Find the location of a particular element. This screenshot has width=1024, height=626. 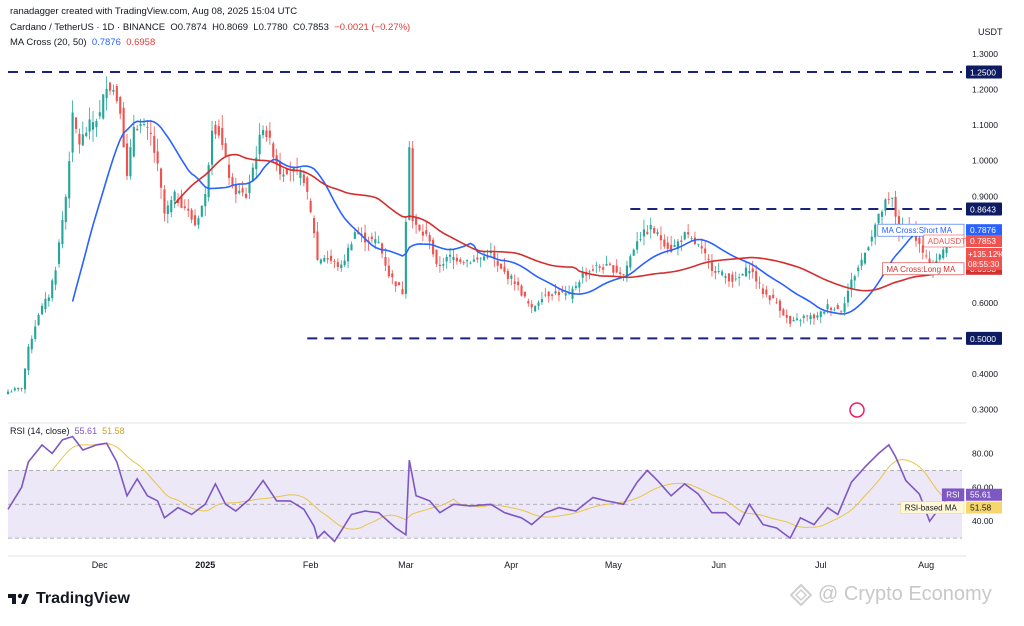

symbol-name: Cardano / TetherUS · 1D · BINANCE is located at coordinates (88, 27).